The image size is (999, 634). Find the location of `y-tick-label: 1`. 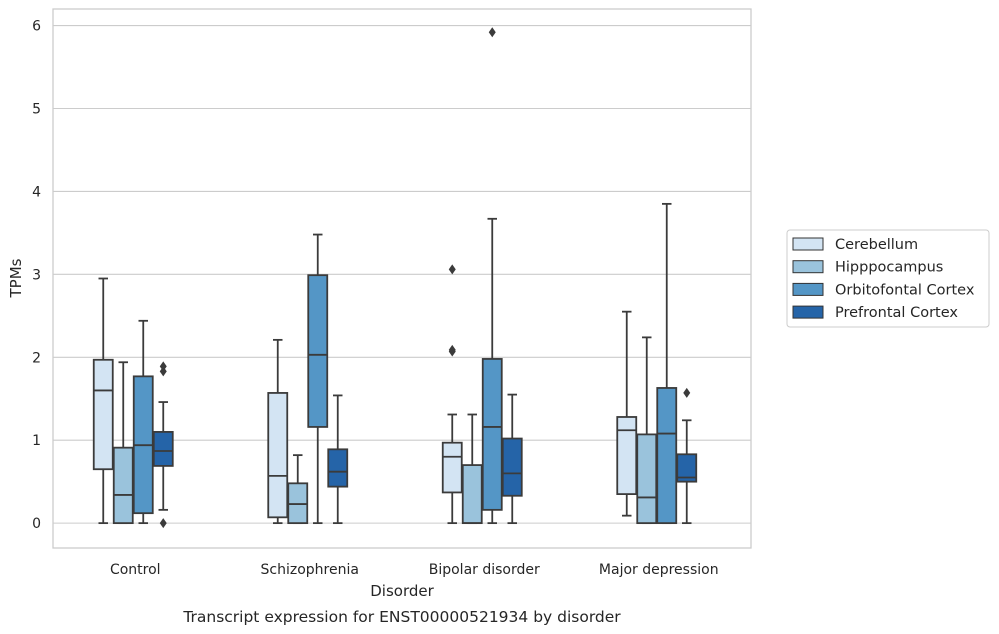

y-tick-label: 1 is located at coordinates (36, 441).